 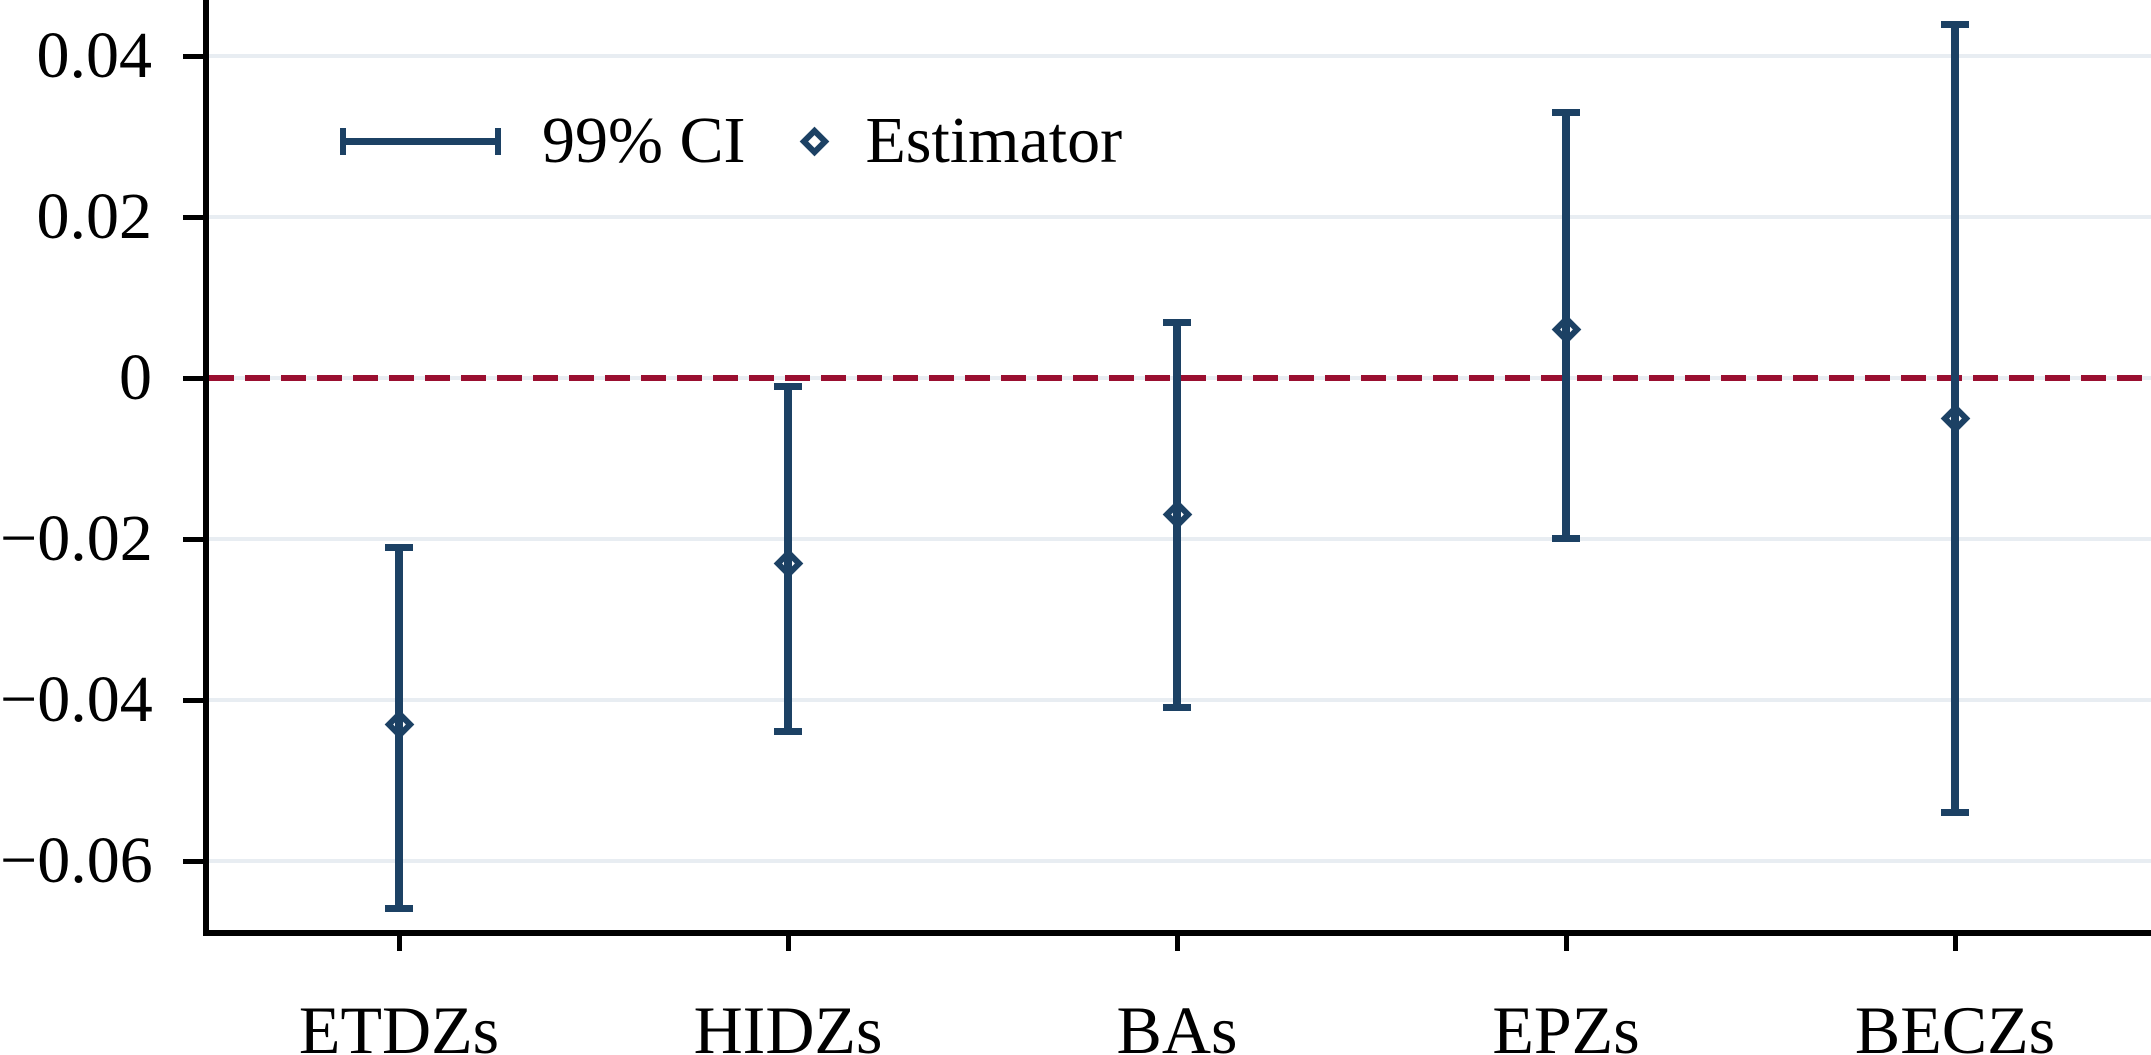 I want to click on ci-upper-cap-ETDZs, so click(x=399, y=548).